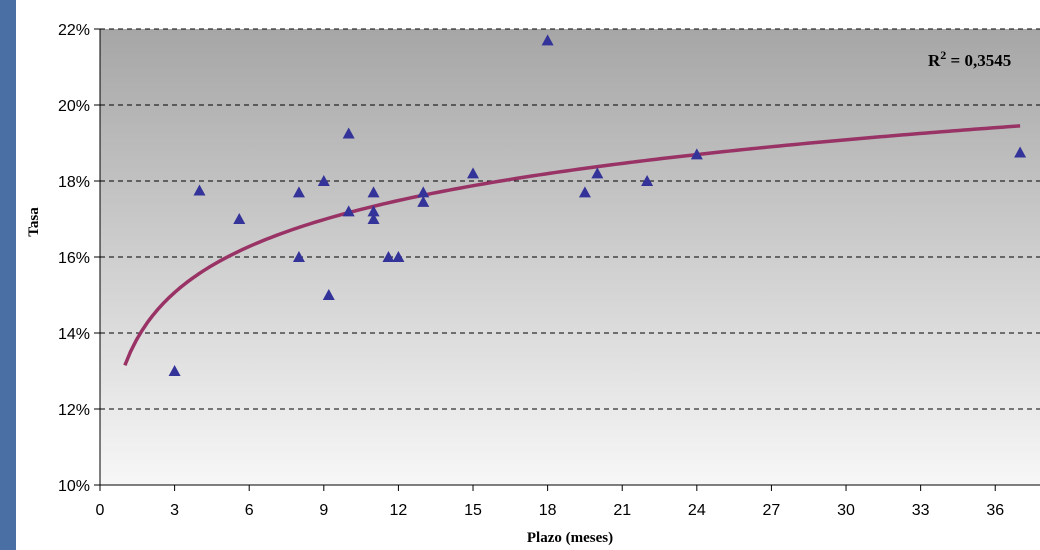  I want to click on x-tick-label: 27, so click(772, 510).